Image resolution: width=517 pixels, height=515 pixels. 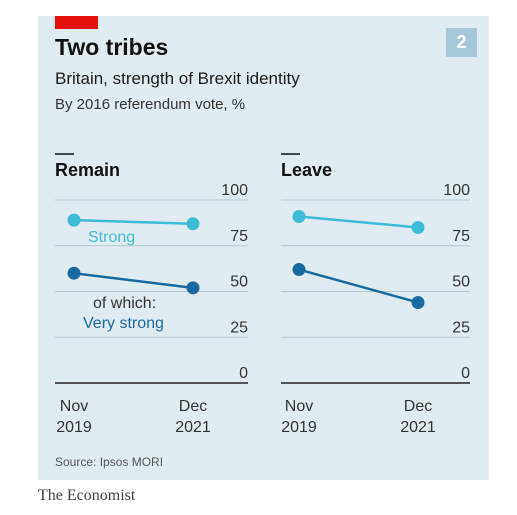 I want to click on series-label: of which:, so click(x=124, y=303).